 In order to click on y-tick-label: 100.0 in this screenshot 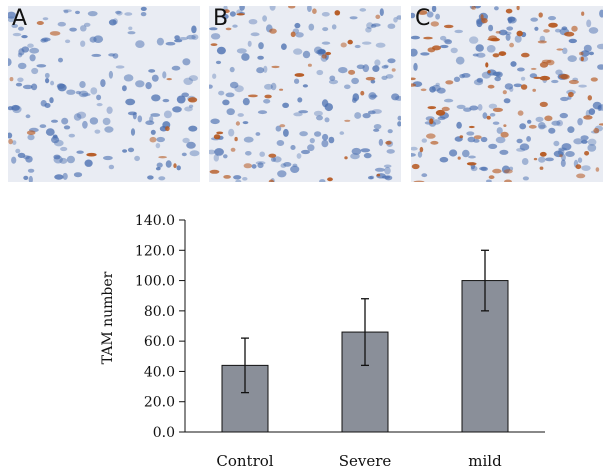, I will do `click(155, 282)`.